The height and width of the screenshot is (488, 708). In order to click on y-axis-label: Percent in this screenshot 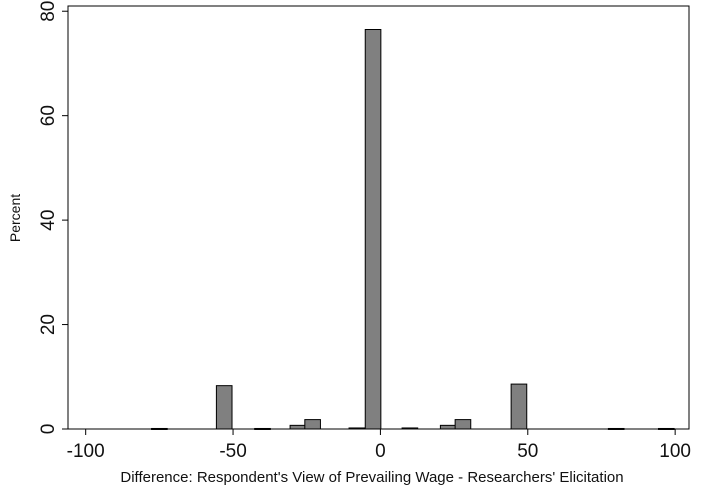, I will do `click(15, 218)`.